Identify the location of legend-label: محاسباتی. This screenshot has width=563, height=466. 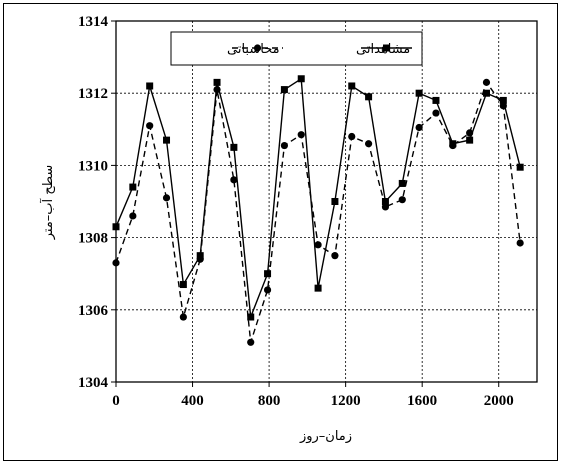
(253, 49).